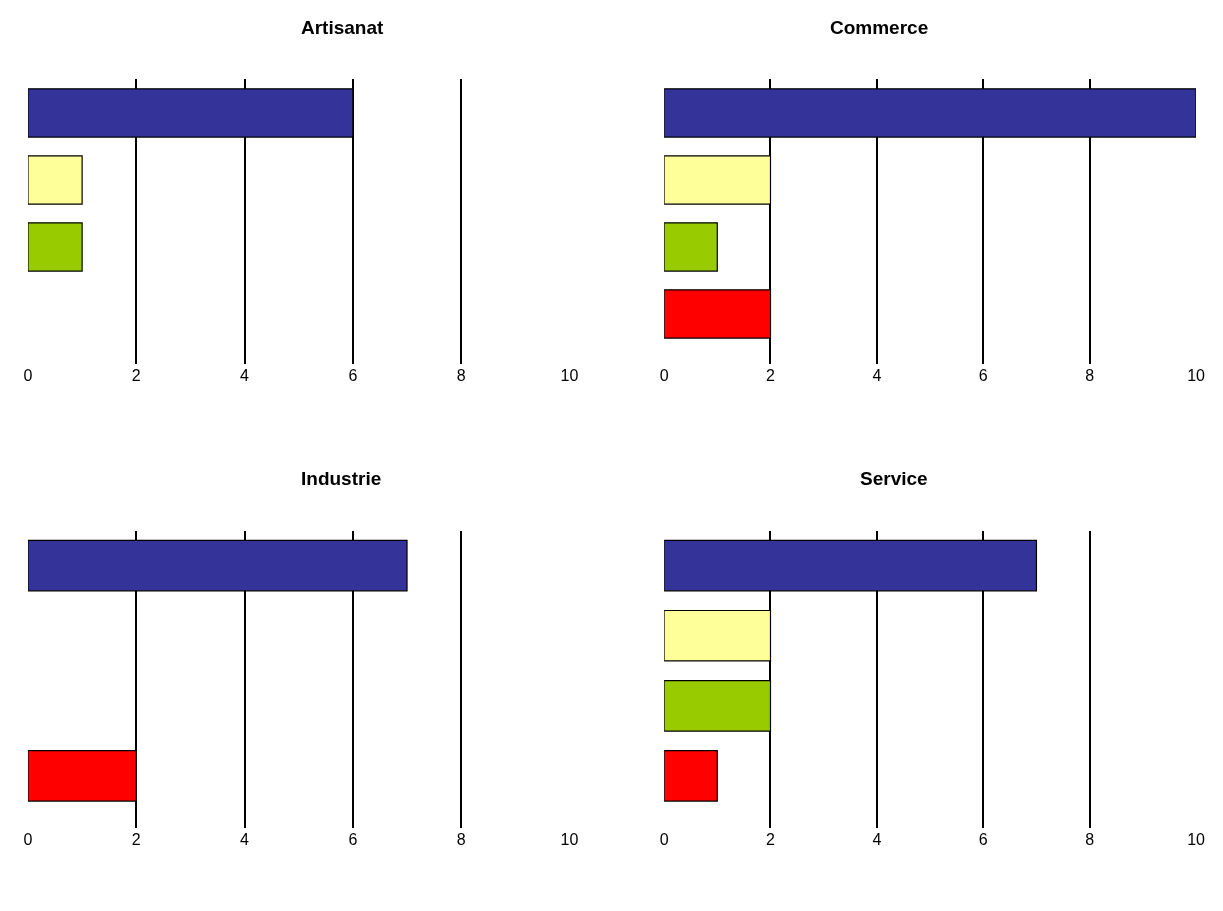  I want to click on chart-title: Industrie, so click(341, 478).